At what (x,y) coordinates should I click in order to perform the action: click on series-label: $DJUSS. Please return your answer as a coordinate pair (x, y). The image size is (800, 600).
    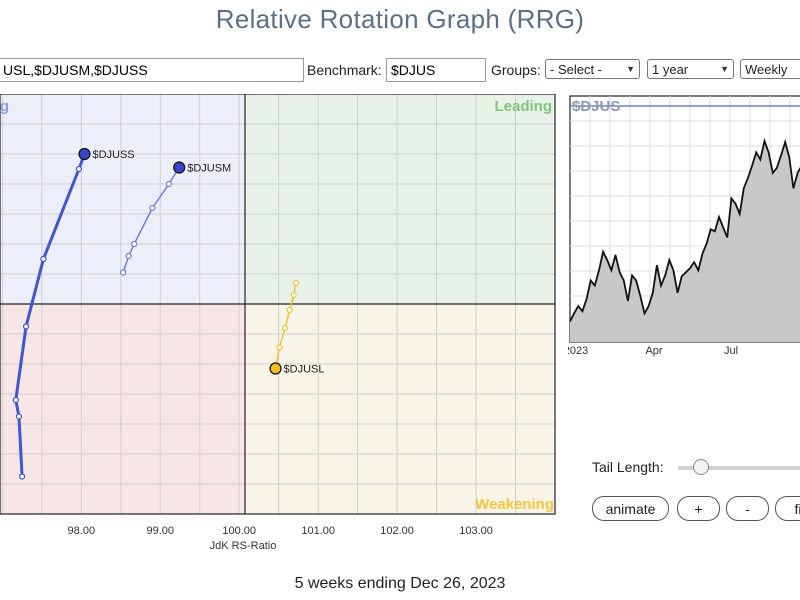
    Looking at the image, I should click on (113, 155).